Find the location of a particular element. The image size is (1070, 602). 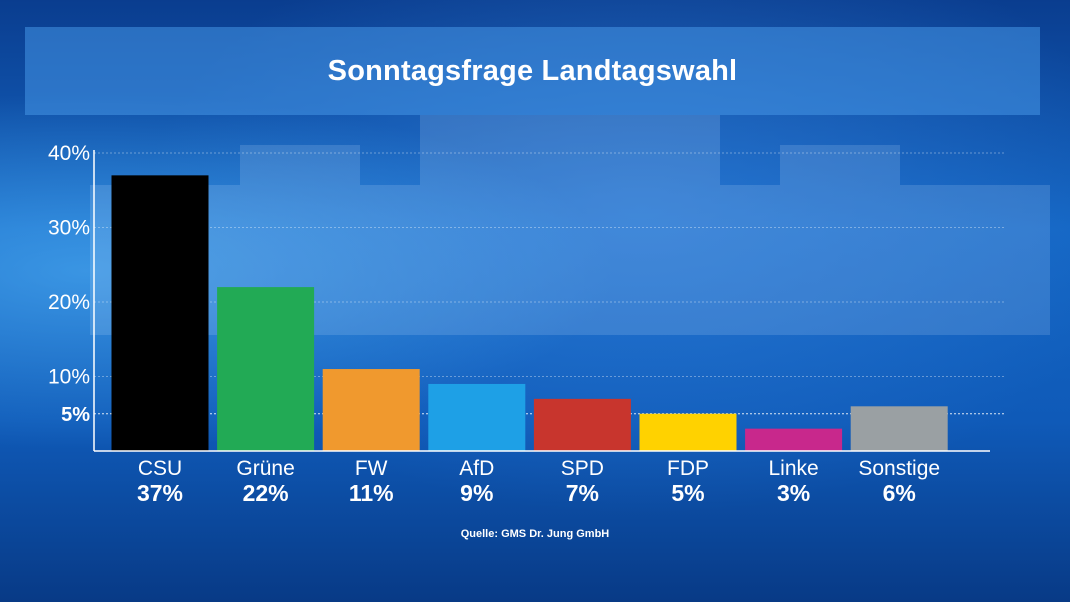

y-tick-label: 40% is located at coordinates (69, 153).